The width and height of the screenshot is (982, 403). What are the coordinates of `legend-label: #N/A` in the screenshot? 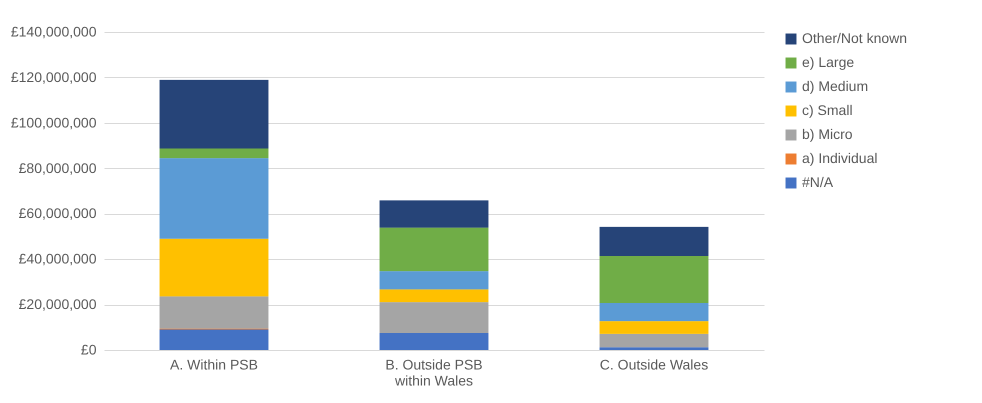 It's located at (818, 182).